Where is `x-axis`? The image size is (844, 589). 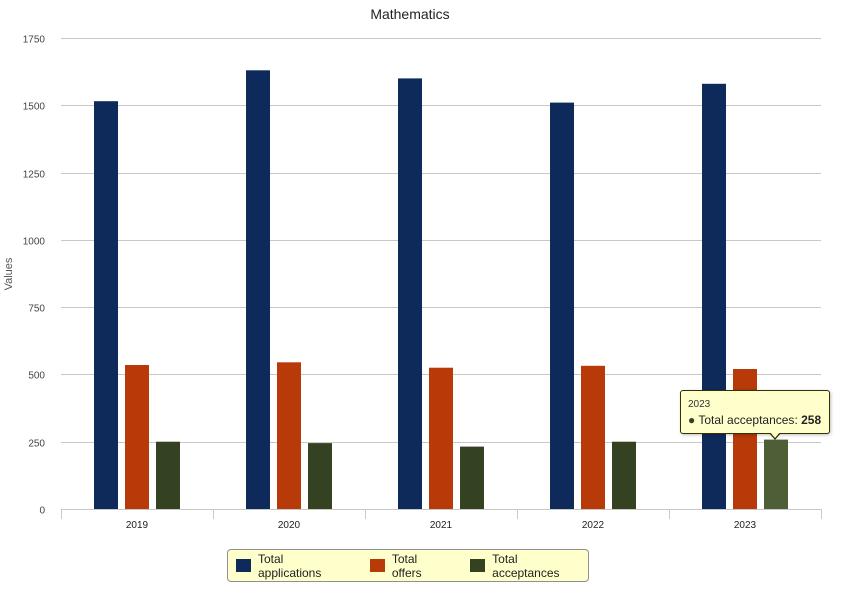
x-axis is located at coordinates (441, 514).